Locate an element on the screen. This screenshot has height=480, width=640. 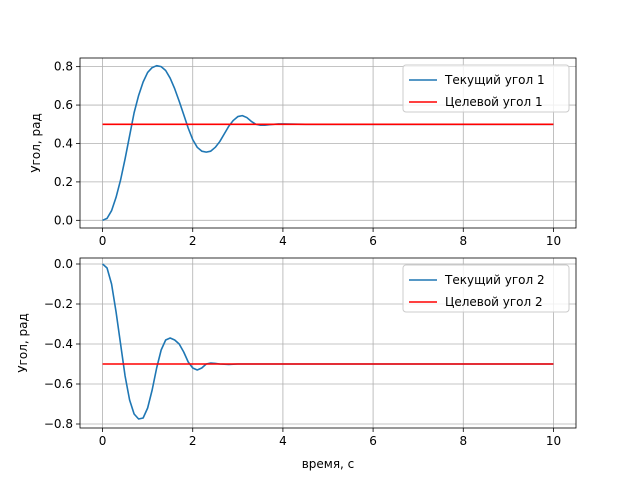
y-tick-label: −0.8 is located at coordinates (58, 424).